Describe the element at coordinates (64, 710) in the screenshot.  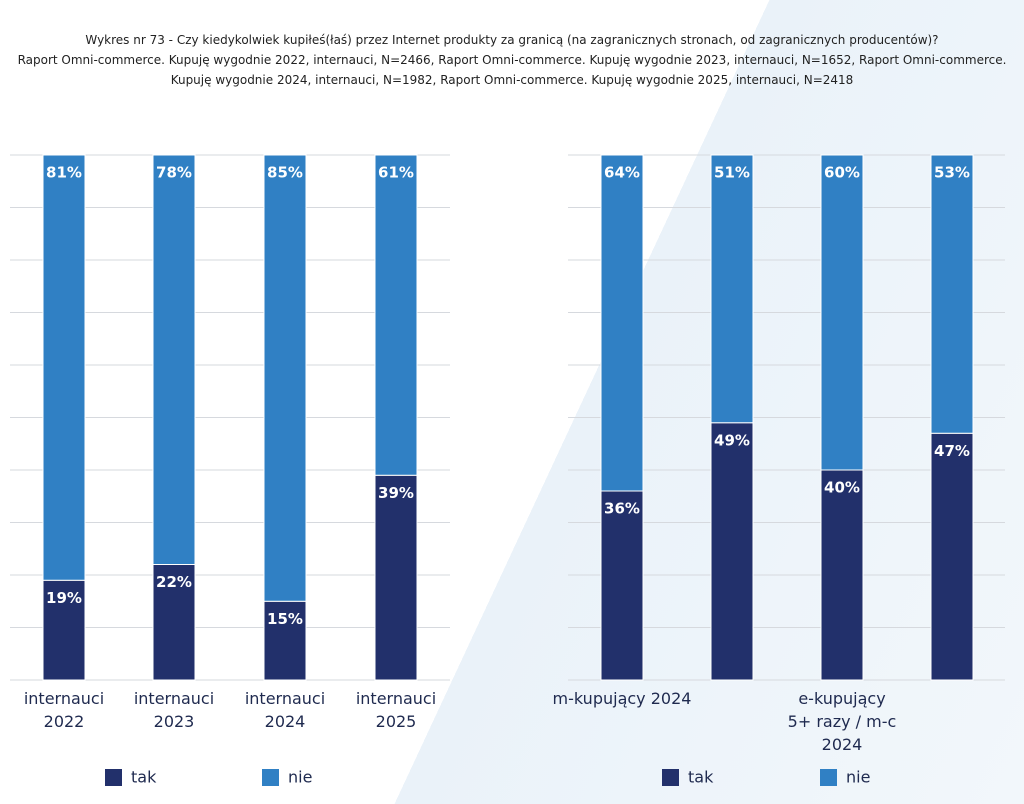
I see `x-tick-label: internauci 2022` at that location.